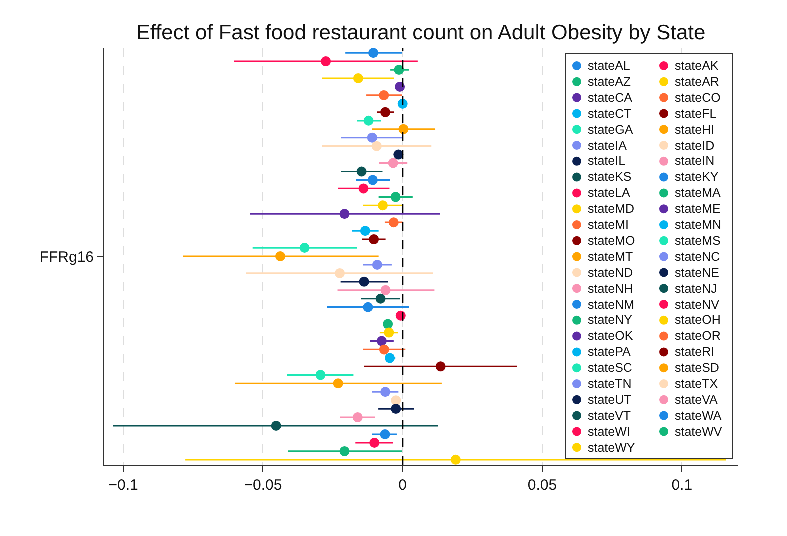  What do you see at coordinates (697, 82) in the screenshot?
I see `legend-label: stateAR` at bounding box center [697, 82].